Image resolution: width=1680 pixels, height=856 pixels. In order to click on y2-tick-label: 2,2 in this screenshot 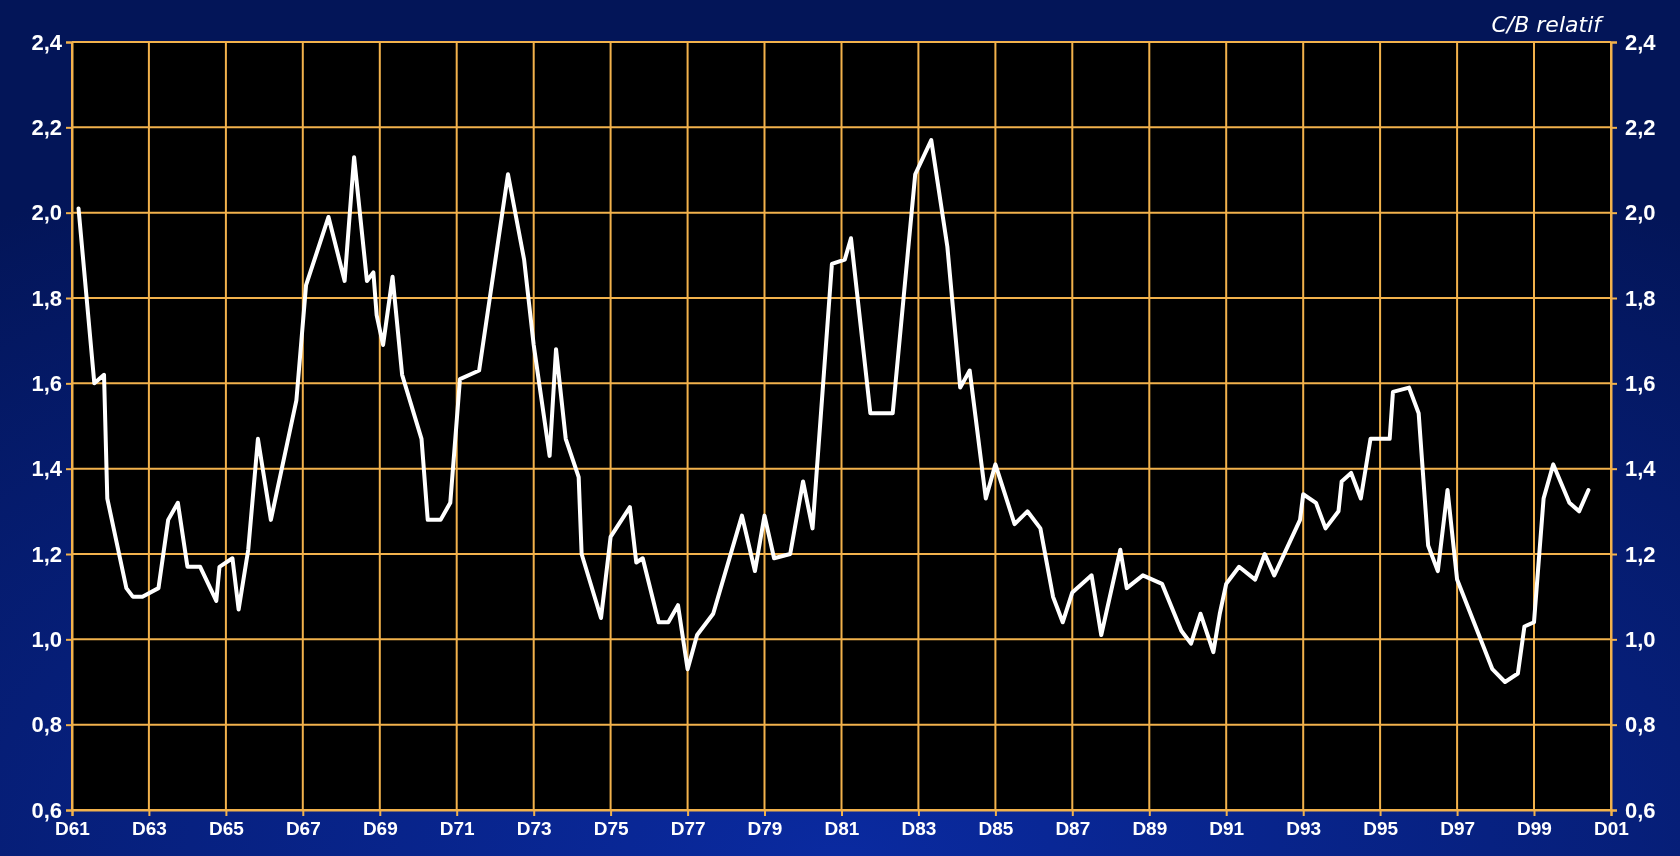, I will do `click(1640, 127)`.